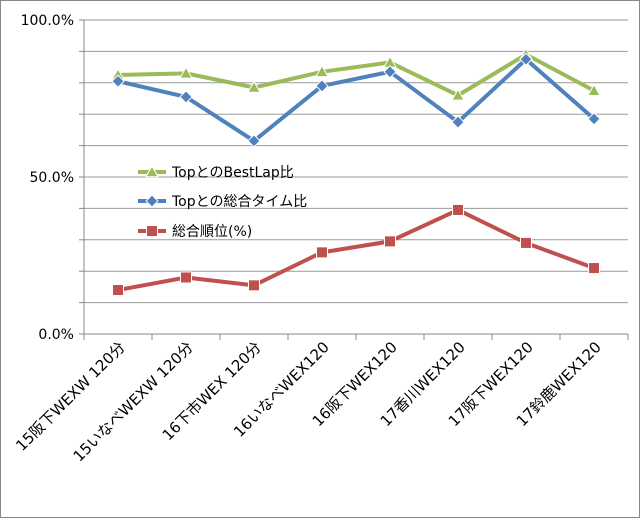 The width and height of the screenshot is (640, 518). I want to click on legend-label: Topとの総合タイム比, so click(239, 202).